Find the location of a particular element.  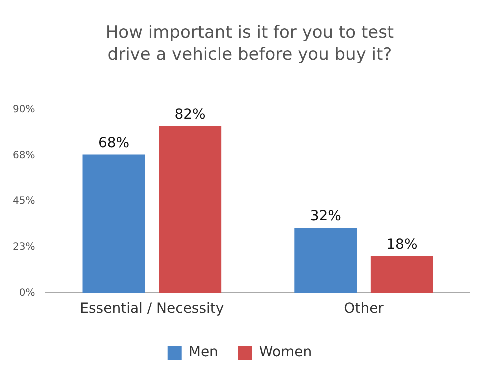

y-tick-label: 45% is located at coordinates (24, 202).